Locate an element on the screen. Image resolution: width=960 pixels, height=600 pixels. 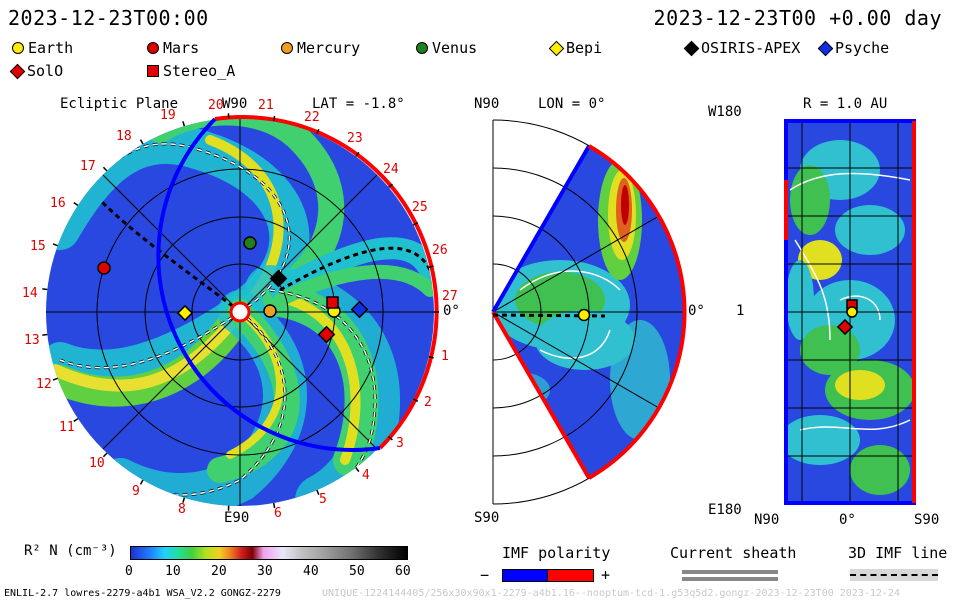
carrington-label: 10 is located at coordinates (97, 463).